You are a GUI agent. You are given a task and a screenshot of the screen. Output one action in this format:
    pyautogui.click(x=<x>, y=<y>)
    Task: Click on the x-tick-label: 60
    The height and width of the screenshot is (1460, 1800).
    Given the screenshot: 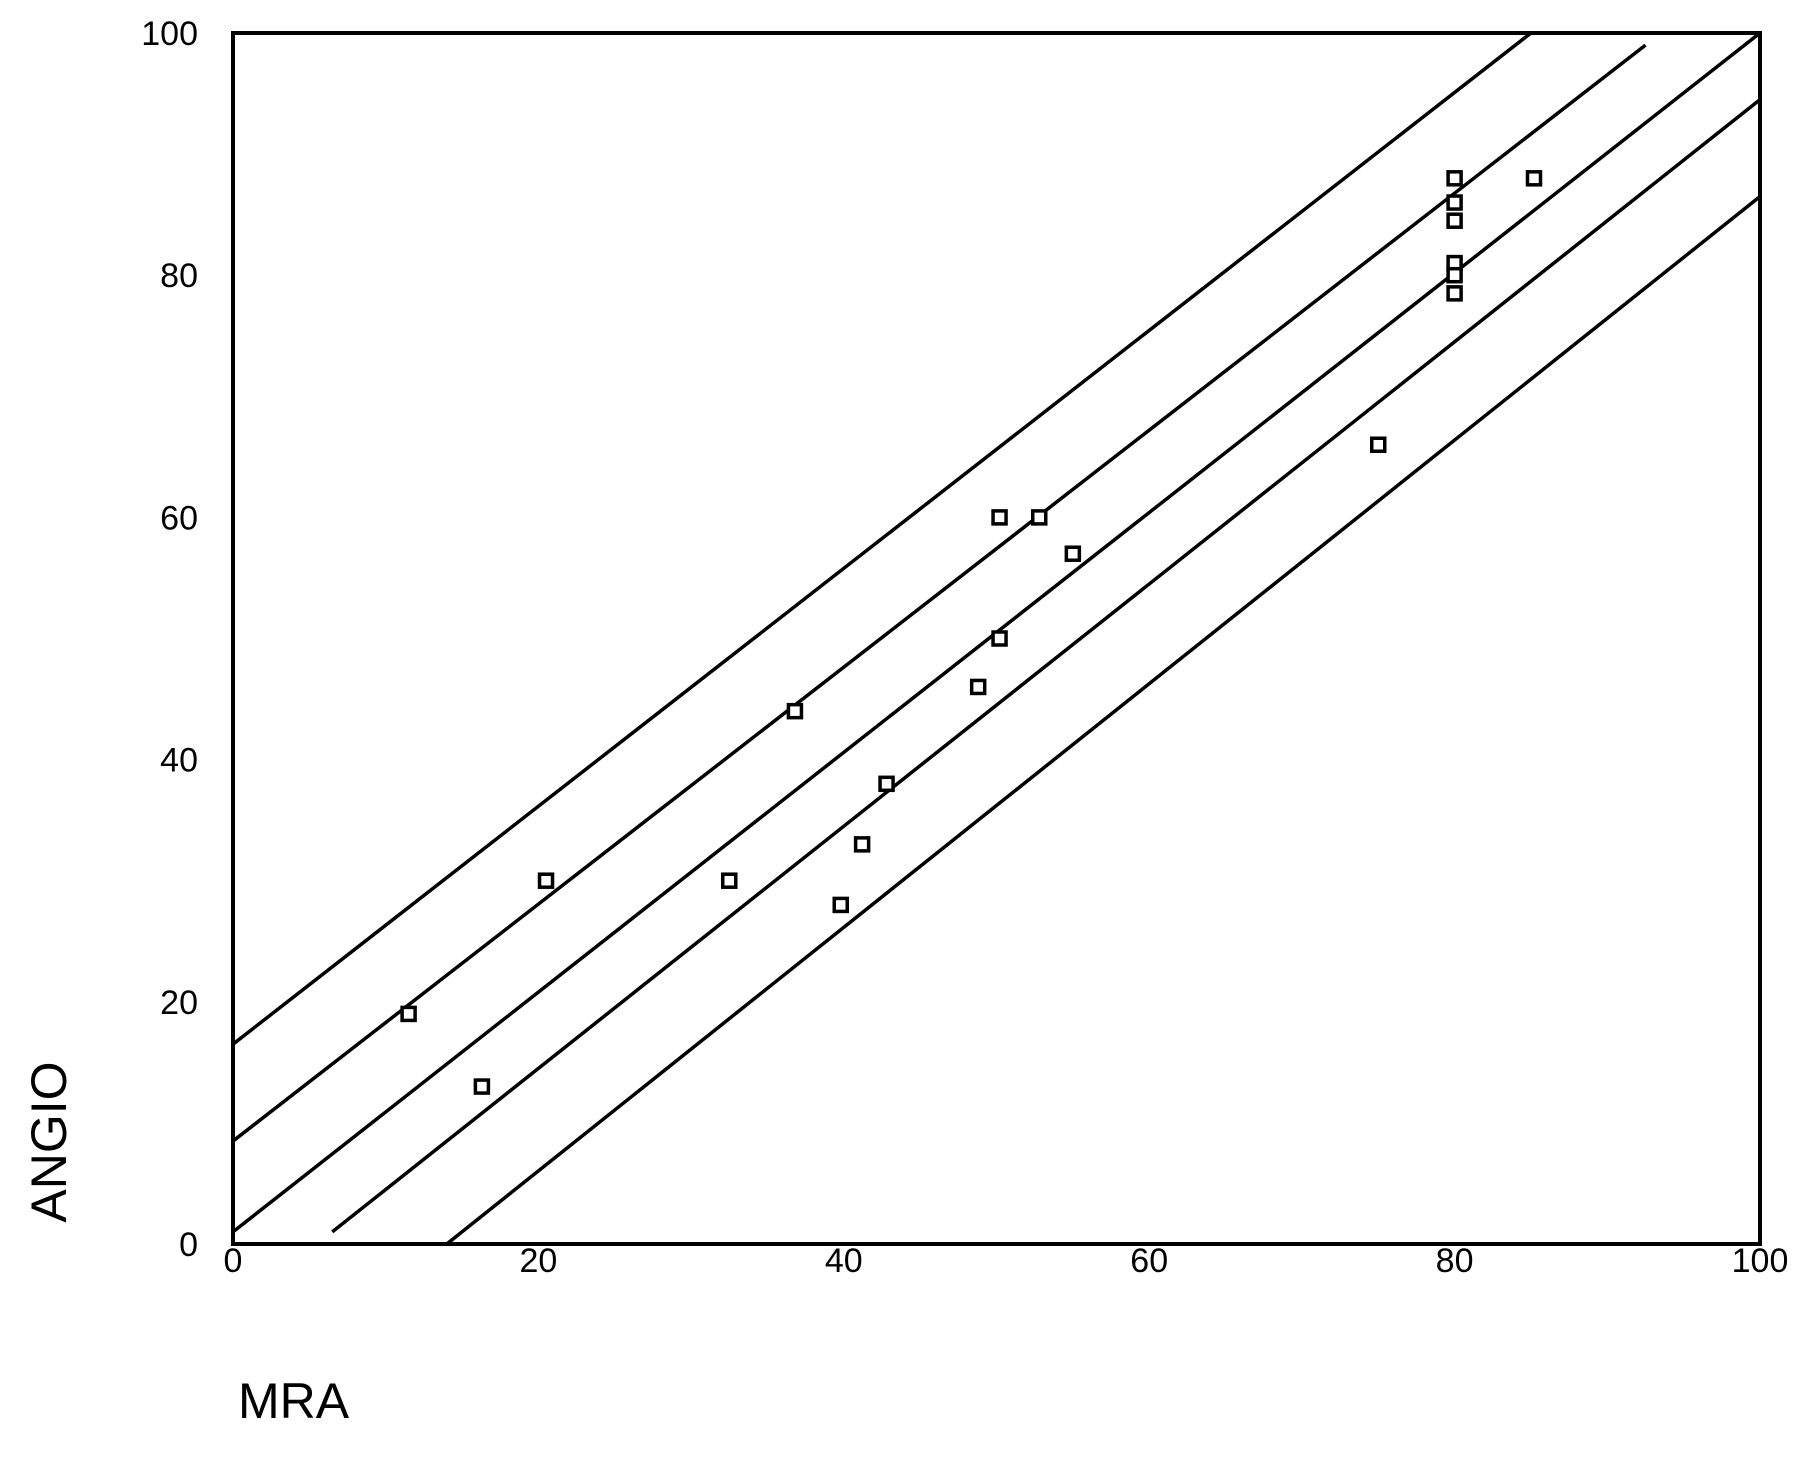 What is the action you would take?
    pyautogui.click(x=1149, y=1261)
    